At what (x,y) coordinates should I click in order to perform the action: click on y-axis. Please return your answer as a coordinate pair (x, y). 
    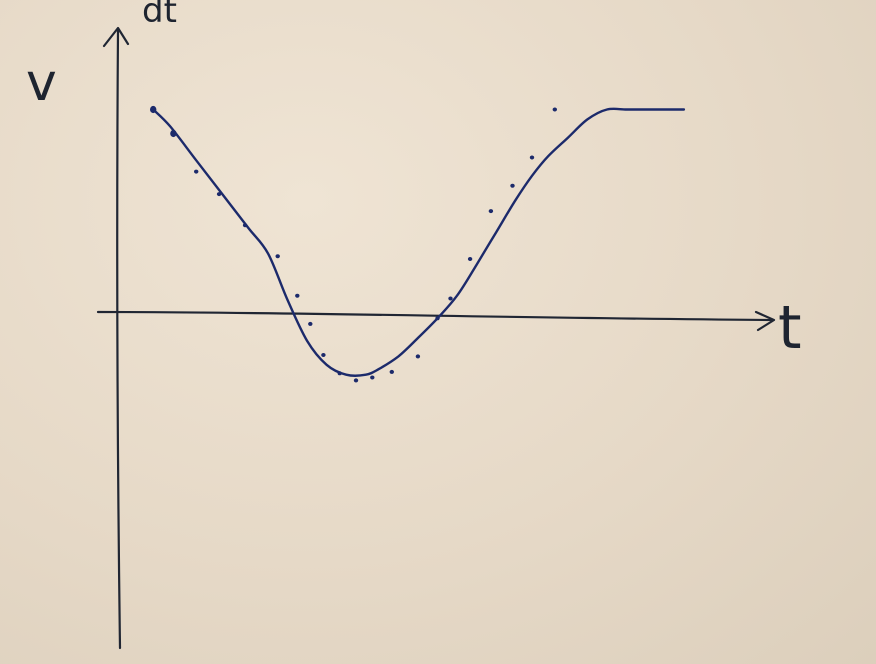
    Looking at the image, I should click on (119, 339).